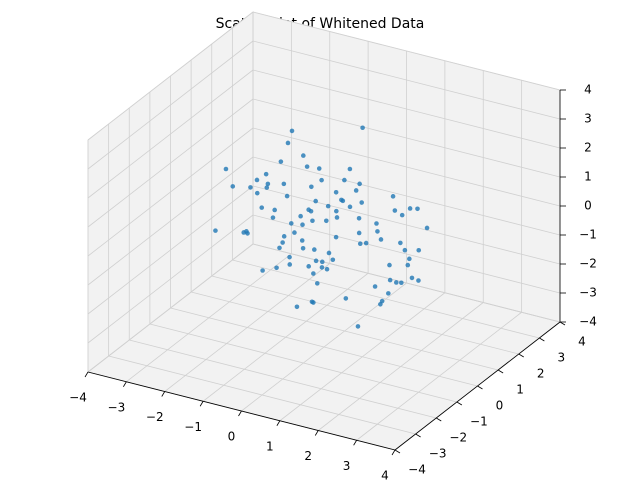 This screenshot has width=640, height=480. I want to click on x-tick-label: 1, so click(270, 446).